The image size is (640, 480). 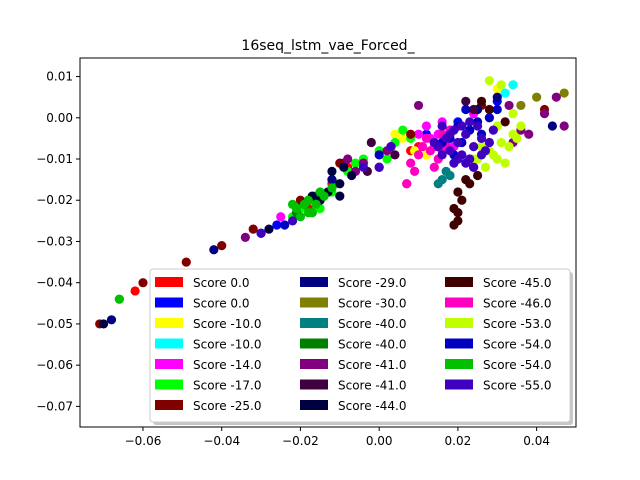 What do you see at coordinates (372, 365) in the screenshot?
I see `legend-label: Score -41.0` at bounding box center [372, 365].